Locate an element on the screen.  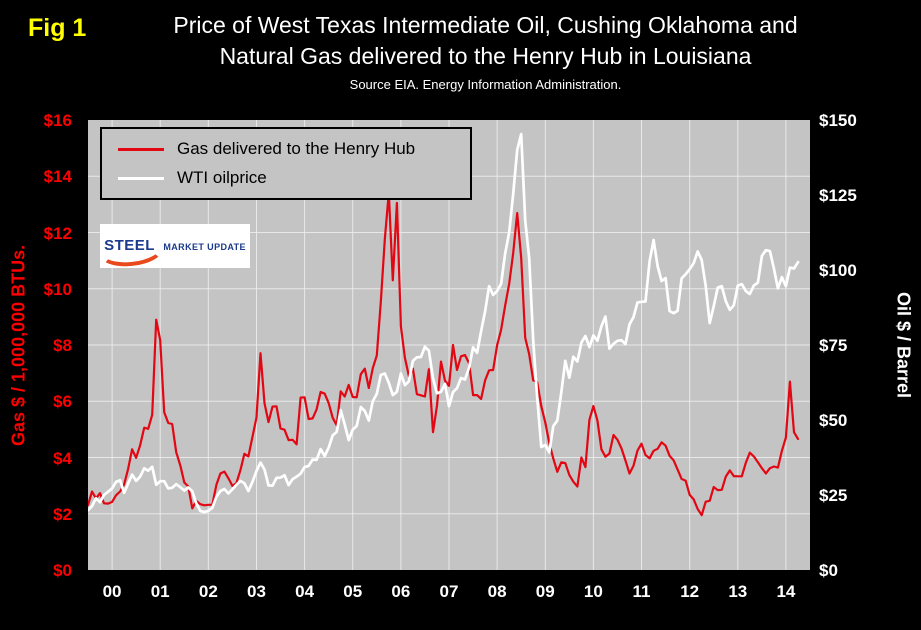
x-axis-tick: 05 is located at coordinates (353, 591).